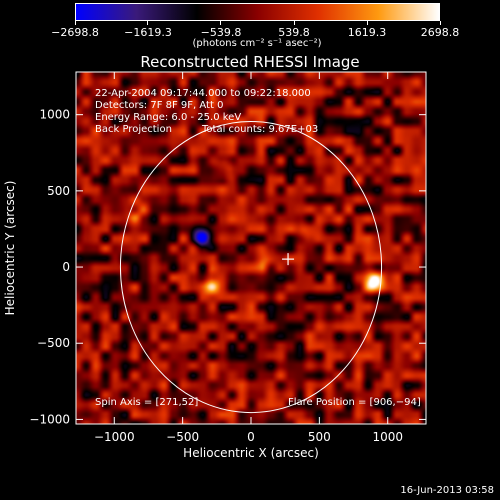 This screenshot has height=500, width=500. What do you see at coordinates (133, 129) in the screenshot?
I see `annotation-method: Back Projection` at bounding box center [133, 129].